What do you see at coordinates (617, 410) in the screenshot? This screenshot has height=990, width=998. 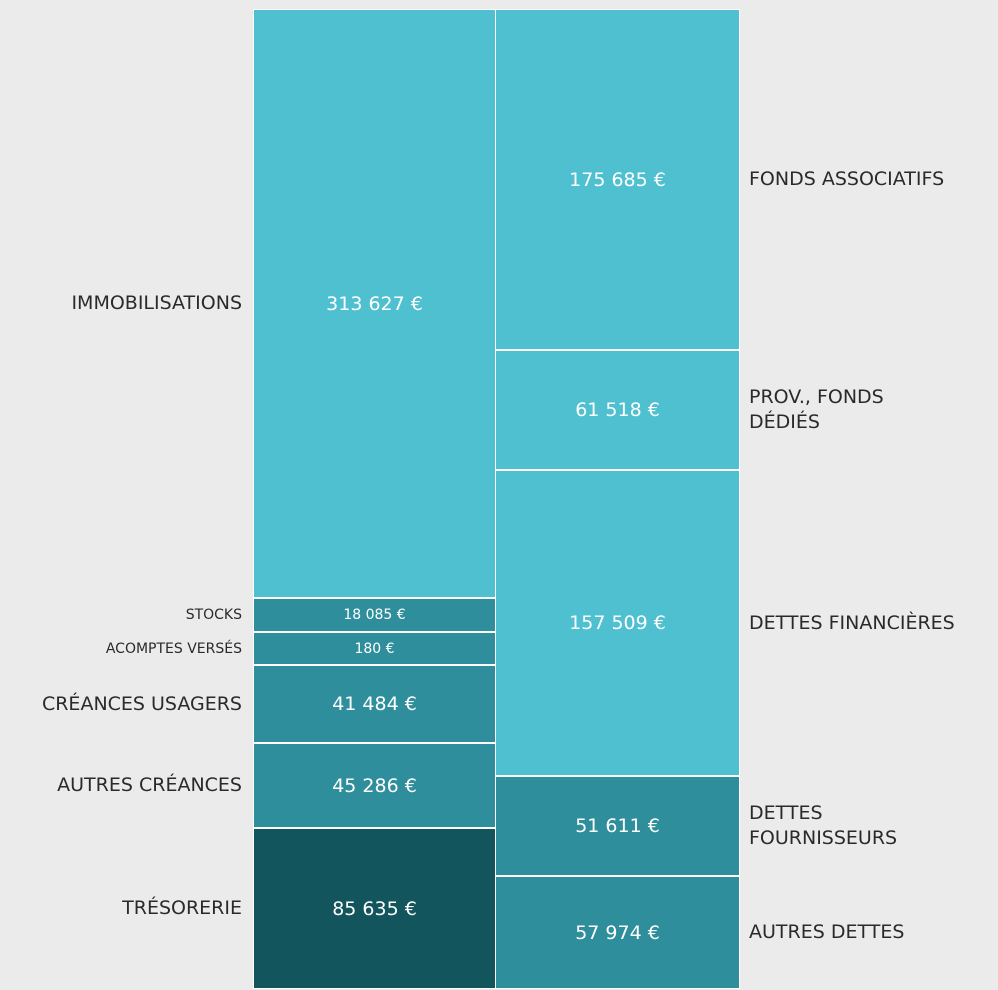 I see `segment: 61 518 €` at bounding box center [617, 410].